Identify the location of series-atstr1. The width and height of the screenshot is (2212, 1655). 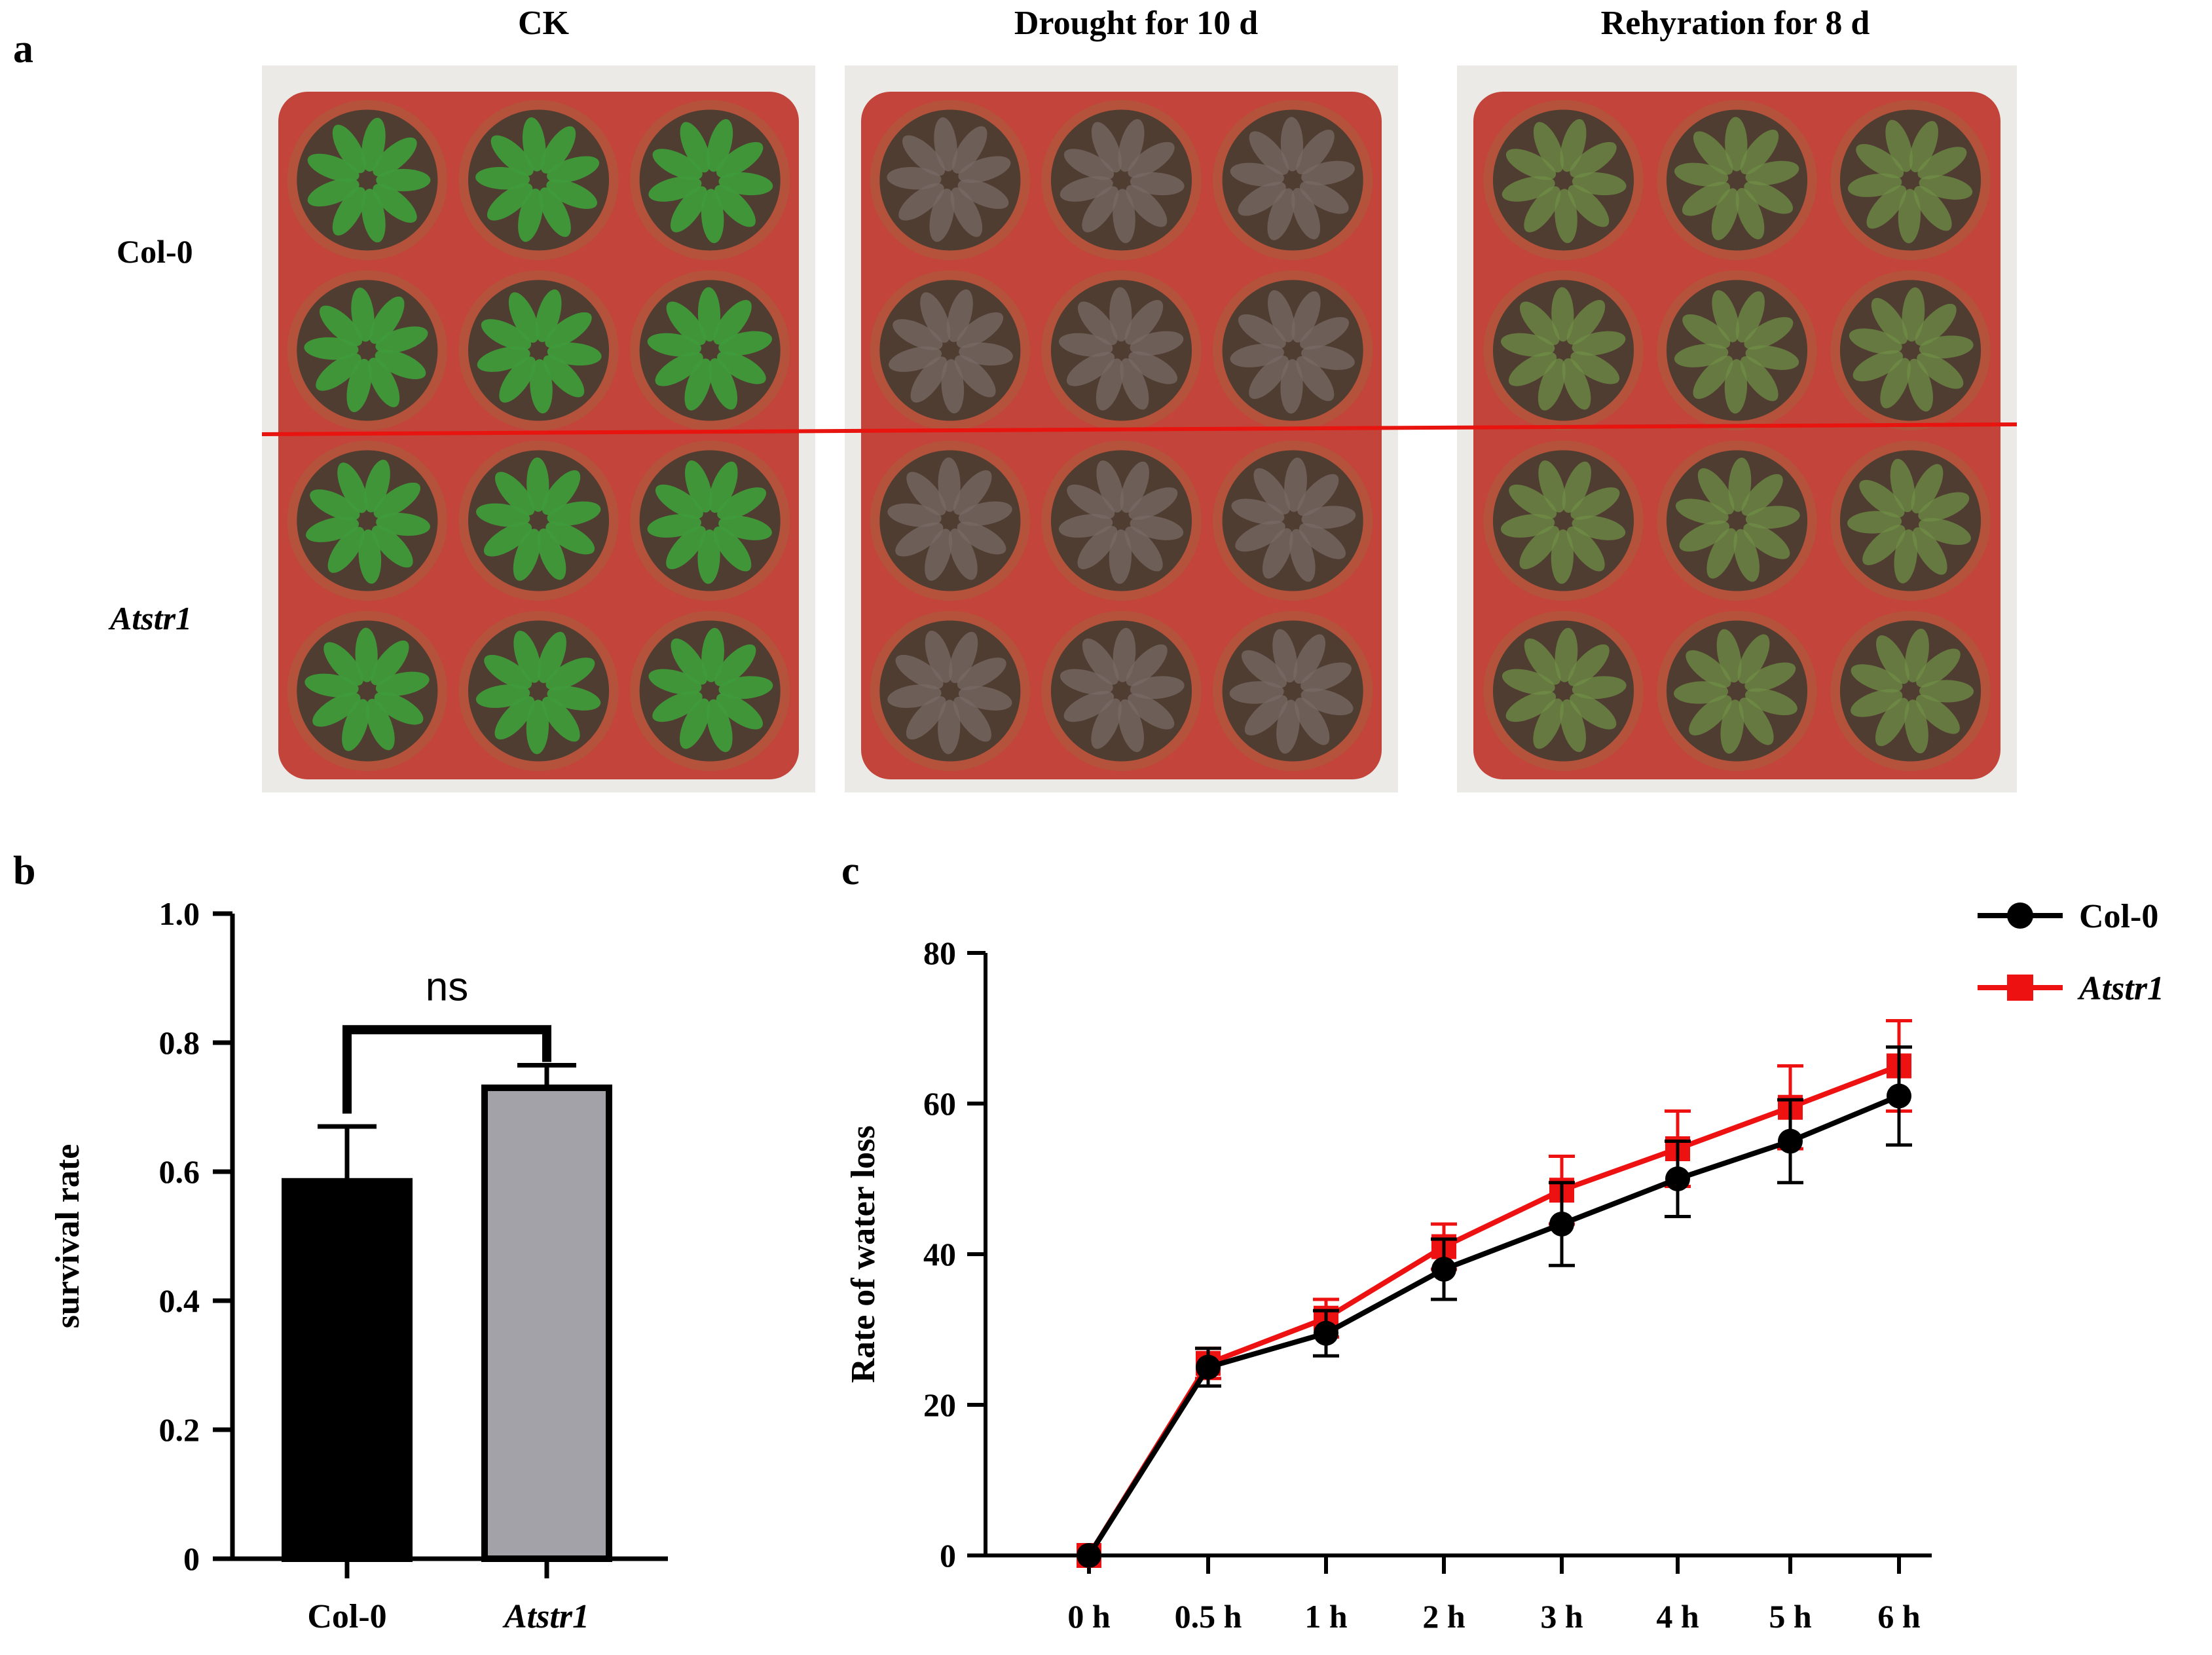
(1494, 1293).